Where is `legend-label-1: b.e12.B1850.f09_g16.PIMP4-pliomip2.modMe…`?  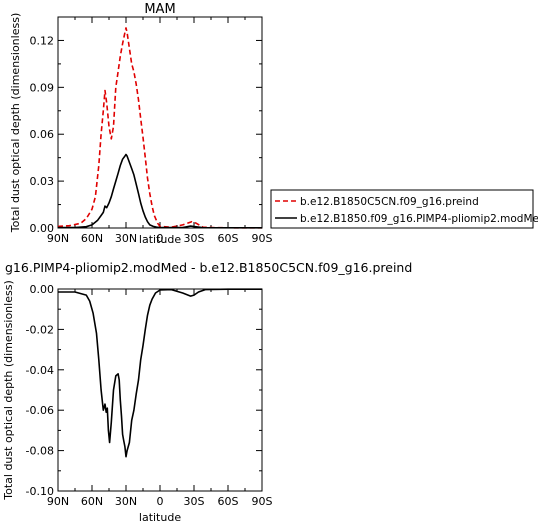 legend-label-1: b.e12.B1850.f09_g16.PIMP4-pliomip2.modMe… is located at coordinates (419, 219).